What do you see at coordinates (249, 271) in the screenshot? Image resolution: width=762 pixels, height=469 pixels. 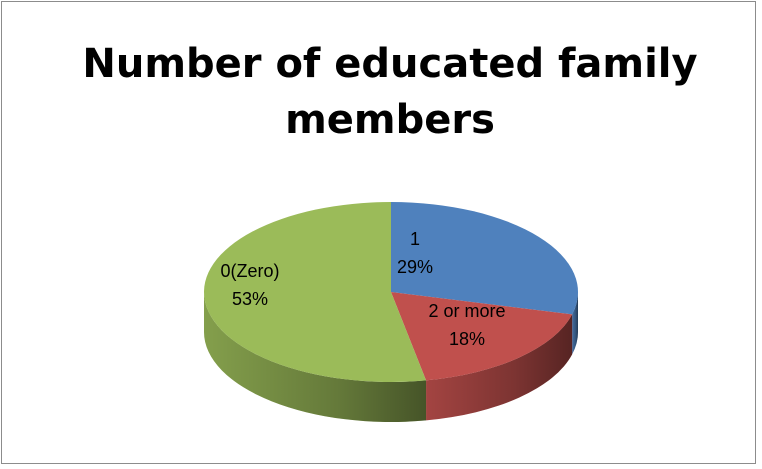 I see `data-label-category: 0(Zero)` at bounding box center [249, 271].